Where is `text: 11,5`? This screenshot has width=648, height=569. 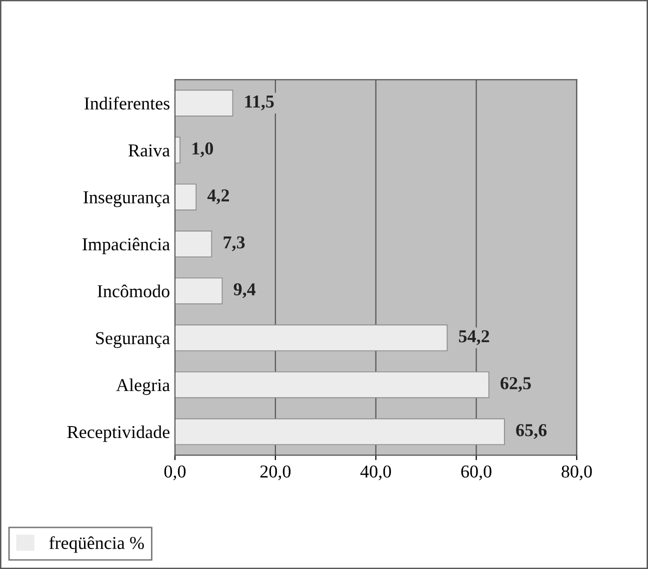 text: 11,5 is located at coordinates (259, 103).